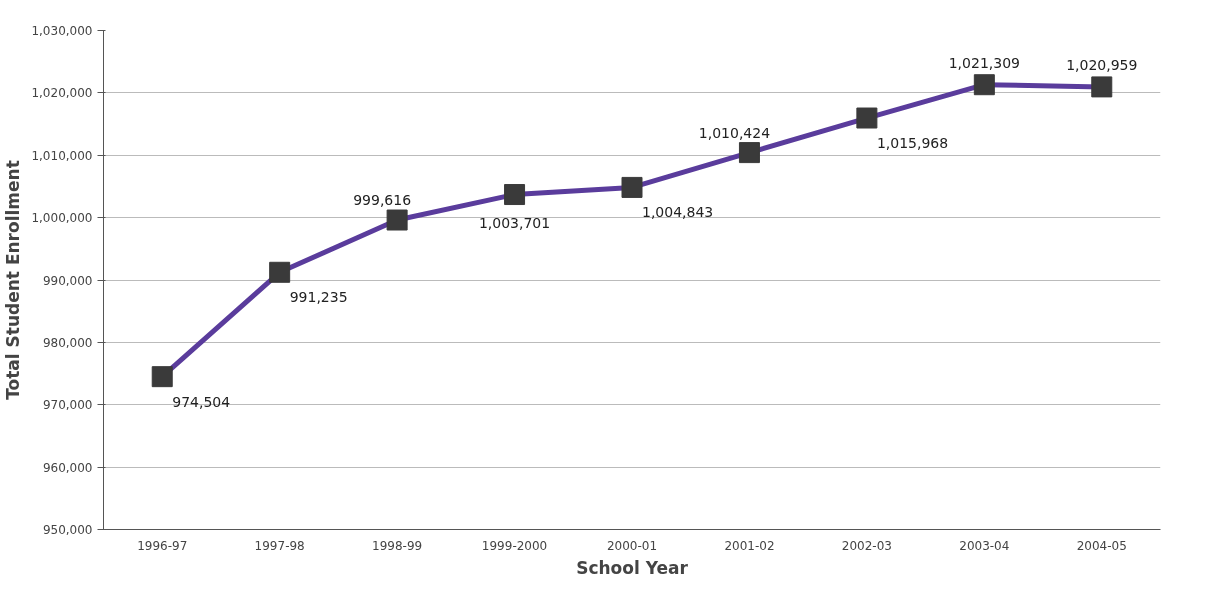 The height and width of the screenshot is (594, 1230). What do you see at coordinates (67, 280) in the screenshot?
I see `y-tick-label: 990,000` at bounding box center [67, 280].